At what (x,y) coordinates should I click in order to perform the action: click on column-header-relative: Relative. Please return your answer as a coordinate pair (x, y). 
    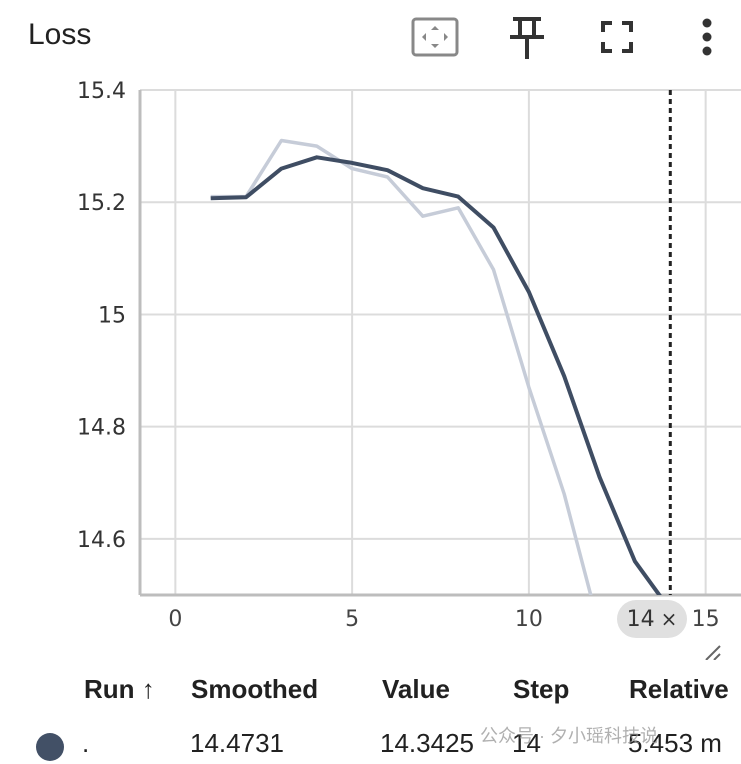
    Looking at the image, I should click on (679, 689).